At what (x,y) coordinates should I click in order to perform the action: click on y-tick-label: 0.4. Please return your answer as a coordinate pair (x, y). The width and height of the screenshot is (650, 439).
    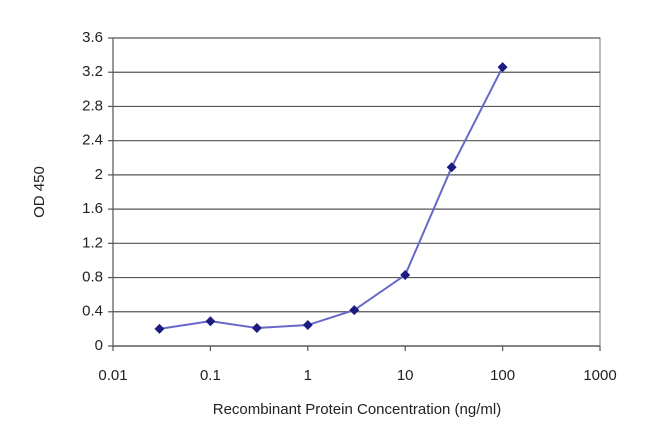
    Looking at the image, I should click on (92, 311).